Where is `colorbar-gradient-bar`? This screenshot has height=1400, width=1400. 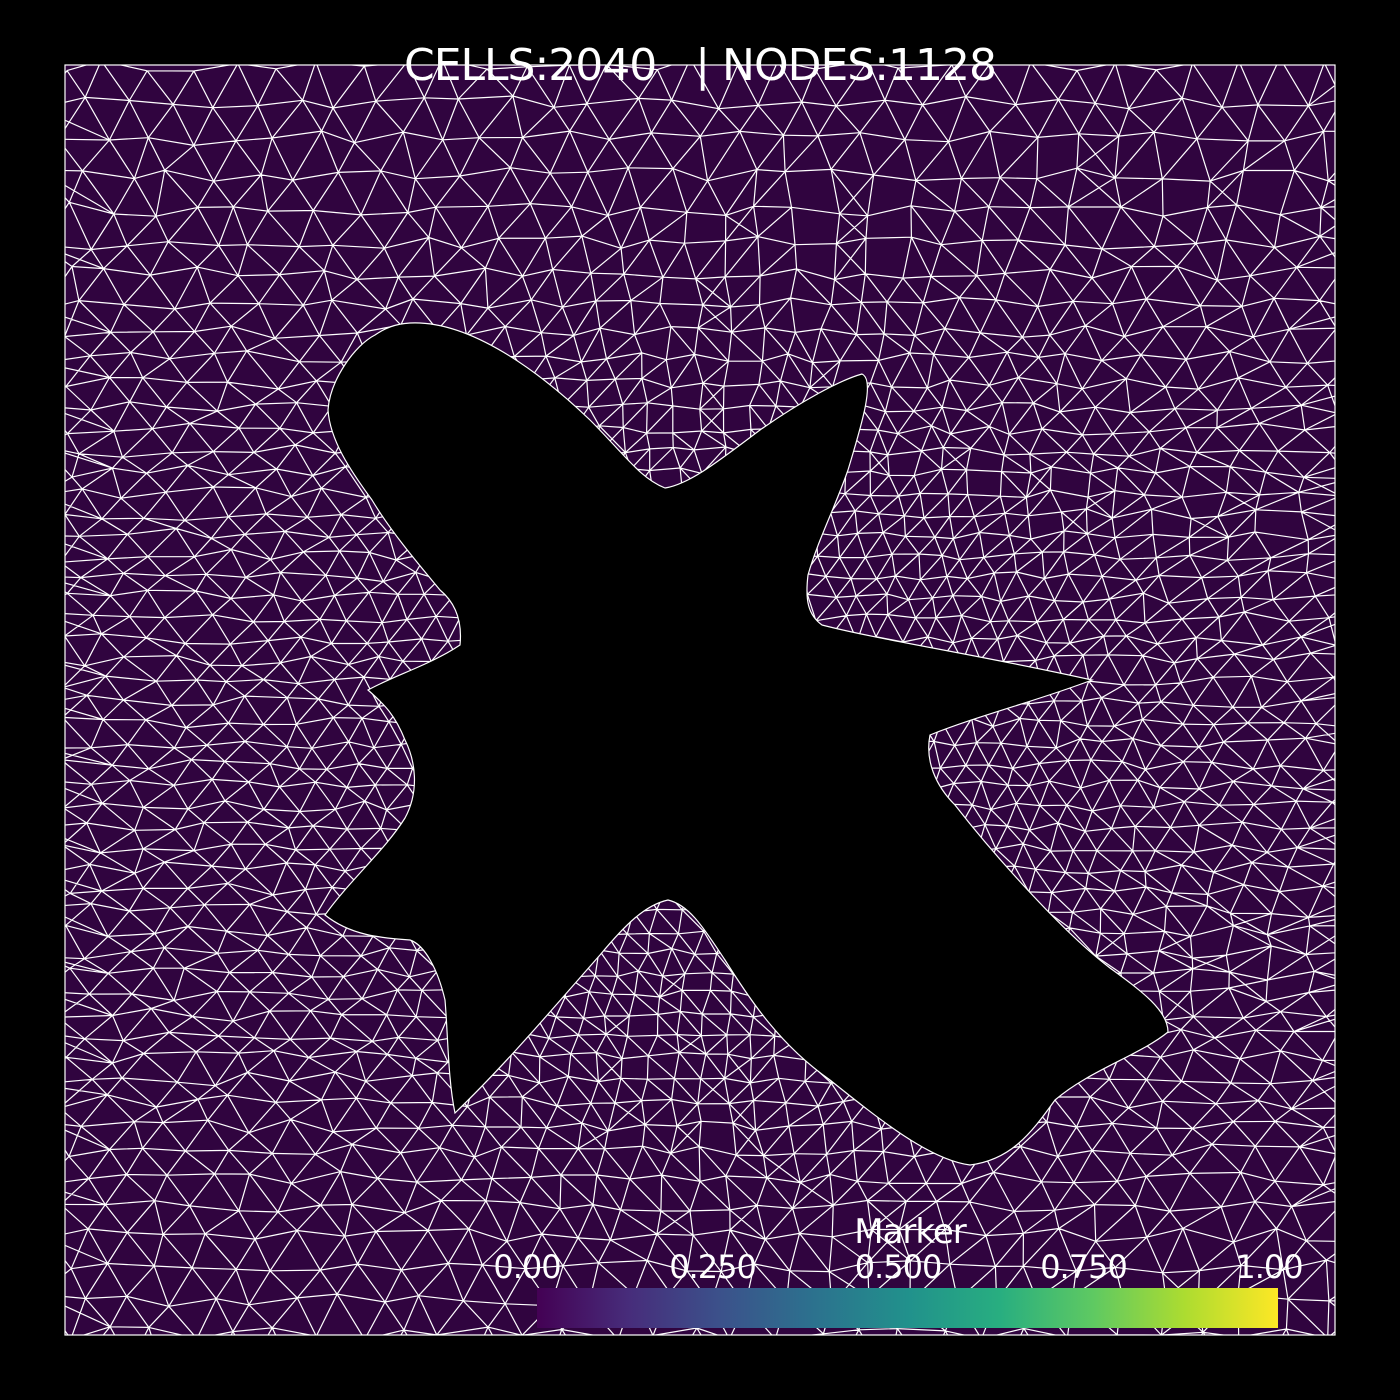
colorbar-gradient-bar is located at coordinates (907, 1308).